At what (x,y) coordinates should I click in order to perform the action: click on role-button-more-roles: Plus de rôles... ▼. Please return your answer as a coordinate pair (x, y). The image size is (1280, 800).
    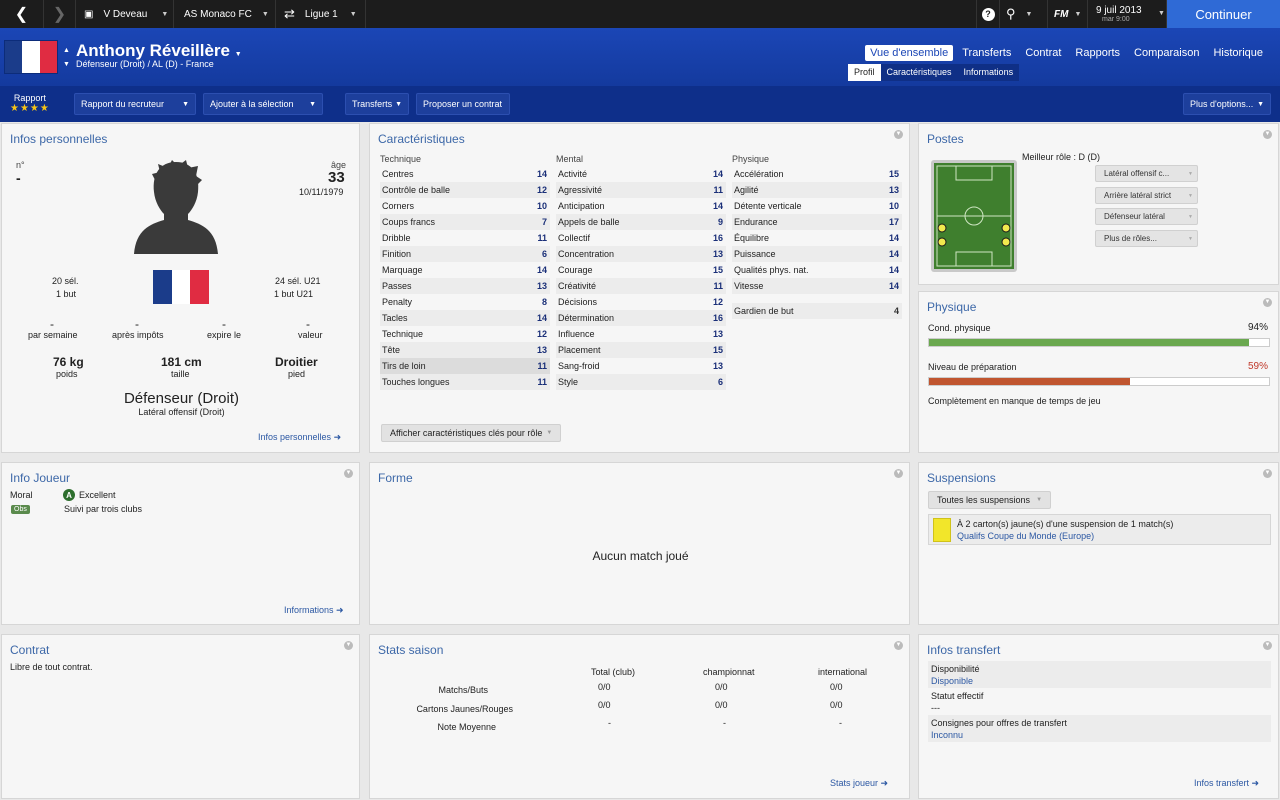
    Looking at the image, I should click on (1146, 238).